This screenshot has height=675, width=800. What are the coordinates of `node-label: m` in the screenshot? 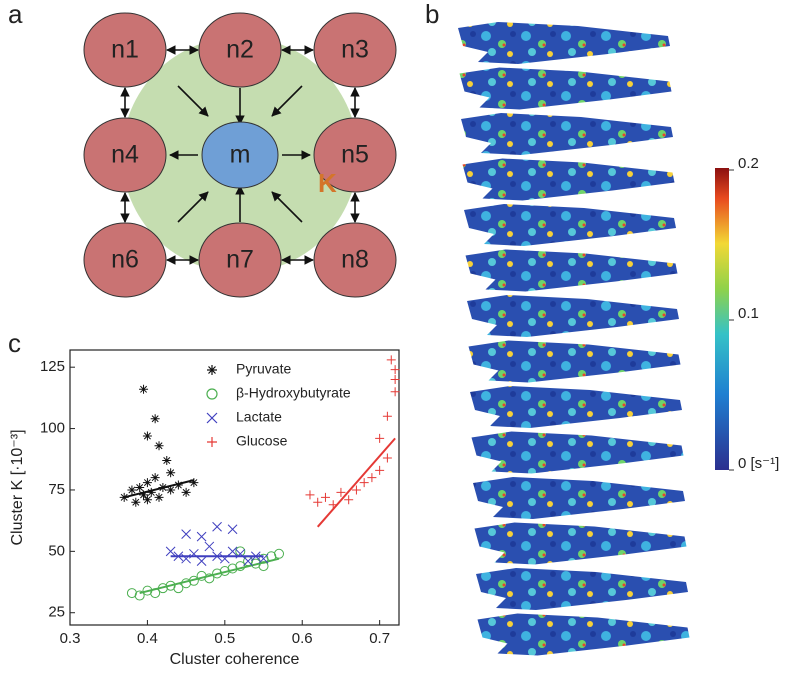 It's located at (240, 155).